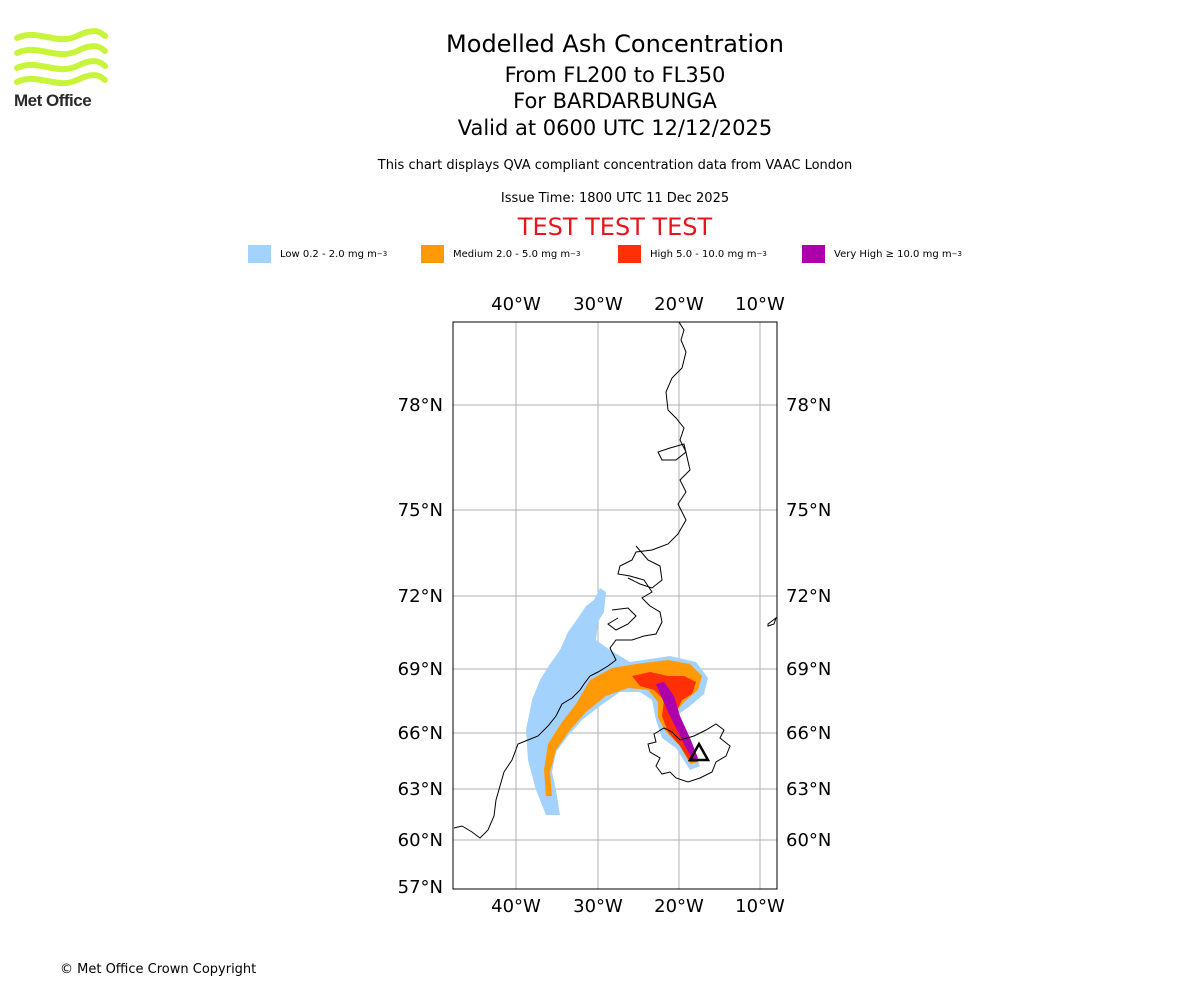  What do you see at coordinates (679, 304) in the screenshot?
I see `lon-label-top-20w: 20°W` at bounding box center [679, 304].